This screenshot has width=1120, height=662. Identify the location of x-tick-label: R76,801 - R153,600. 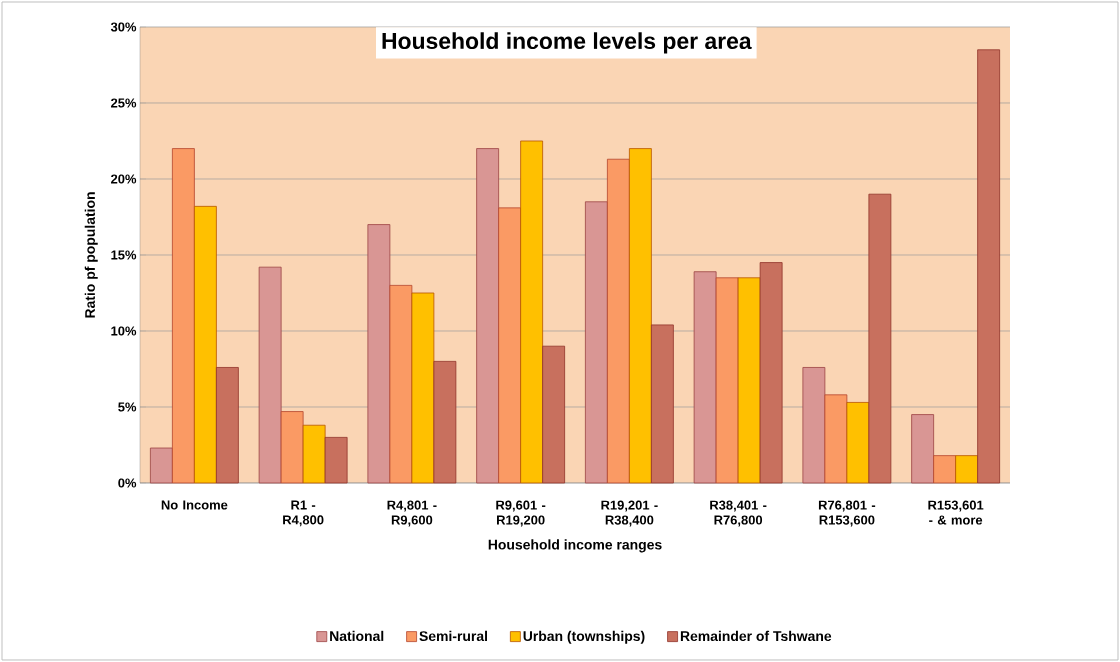
(847, 513).